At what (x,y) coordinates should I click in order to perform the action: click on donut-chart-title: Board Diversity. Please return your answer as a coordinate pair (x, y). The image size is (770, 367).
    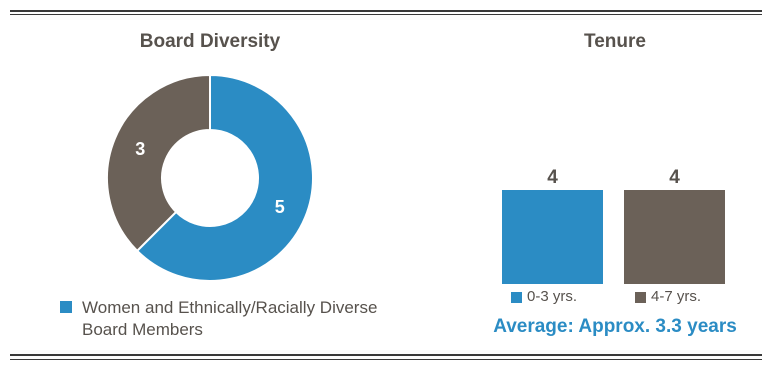
    Looking at the image, I should click on (210, 41).